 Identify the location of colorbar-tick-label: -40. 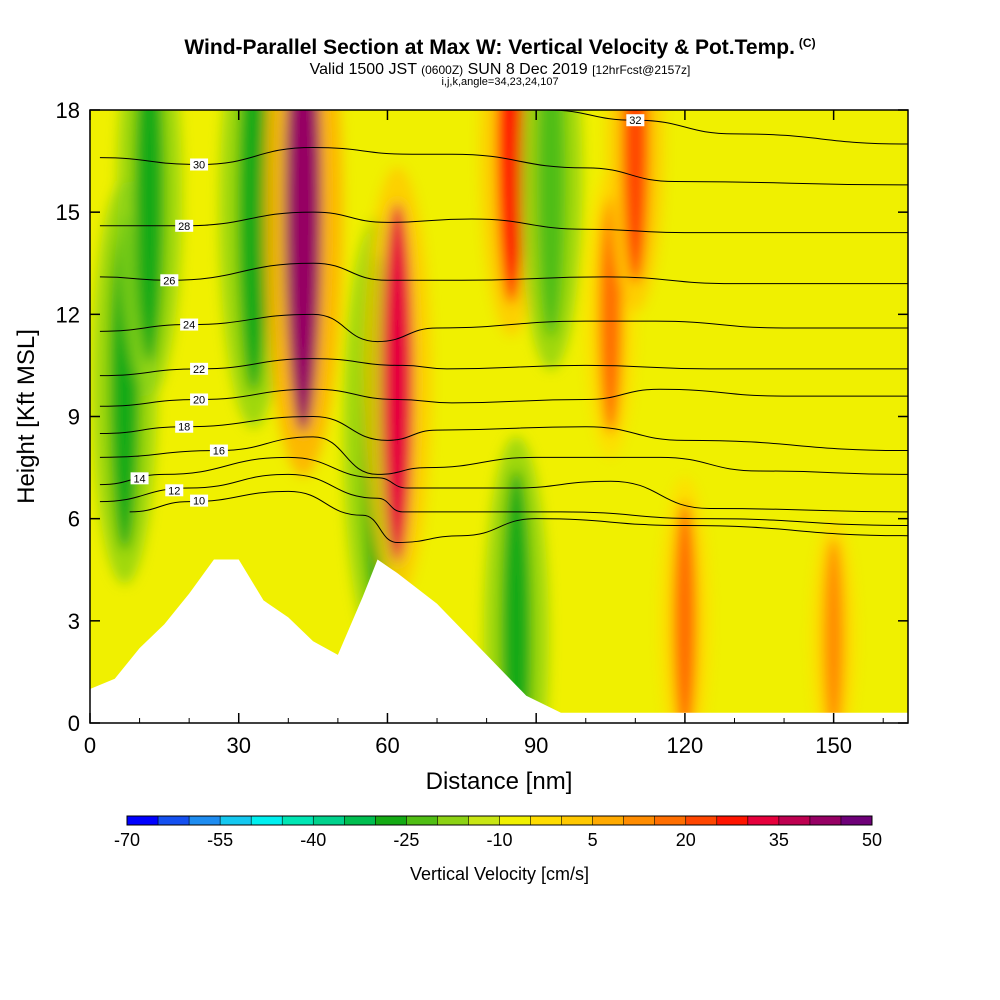
(313, 840).